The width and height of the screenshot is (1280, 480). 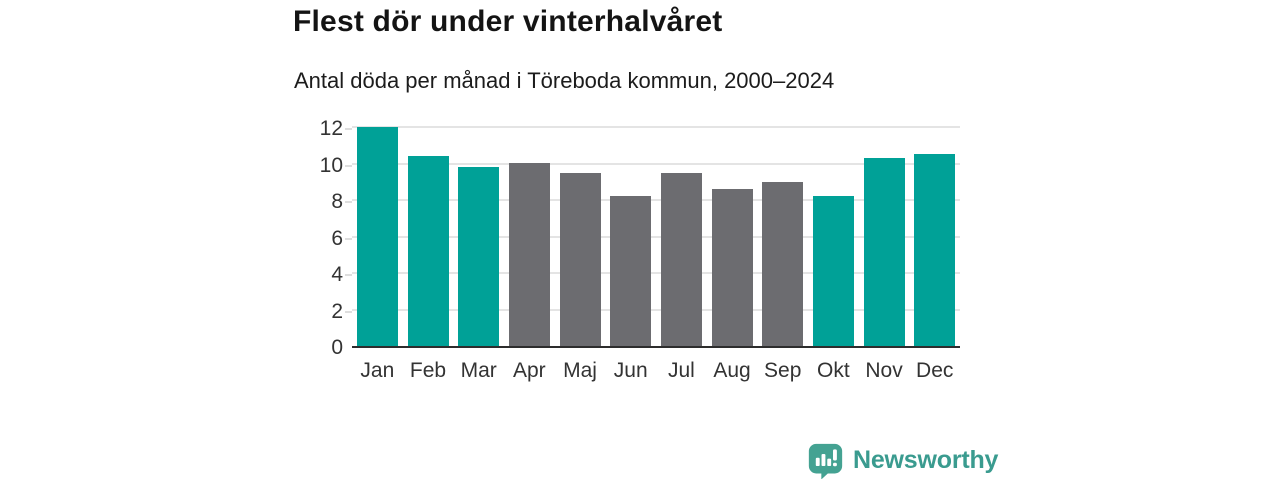 I want to click on bar-slot-okt, so click(x=833, y=237).